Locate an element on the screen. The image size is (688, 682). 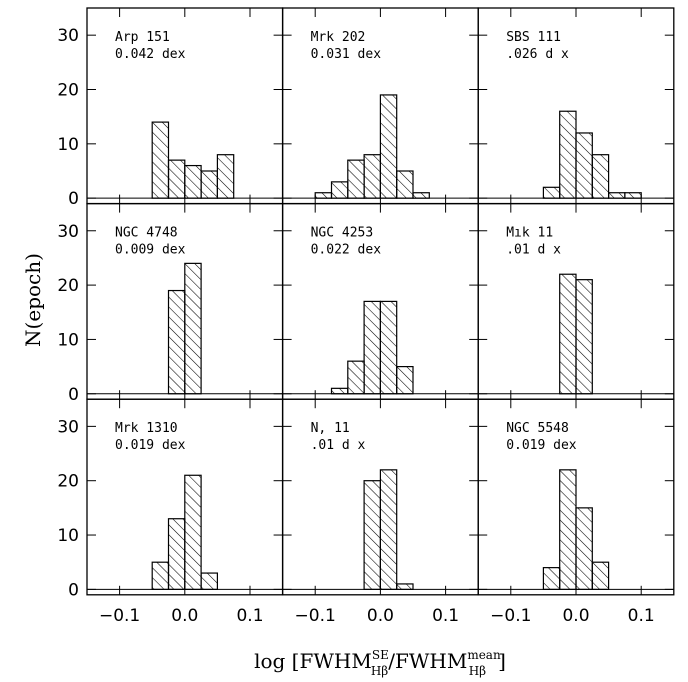
x-label-part: /FWHM is located at coordinates (427, 661).